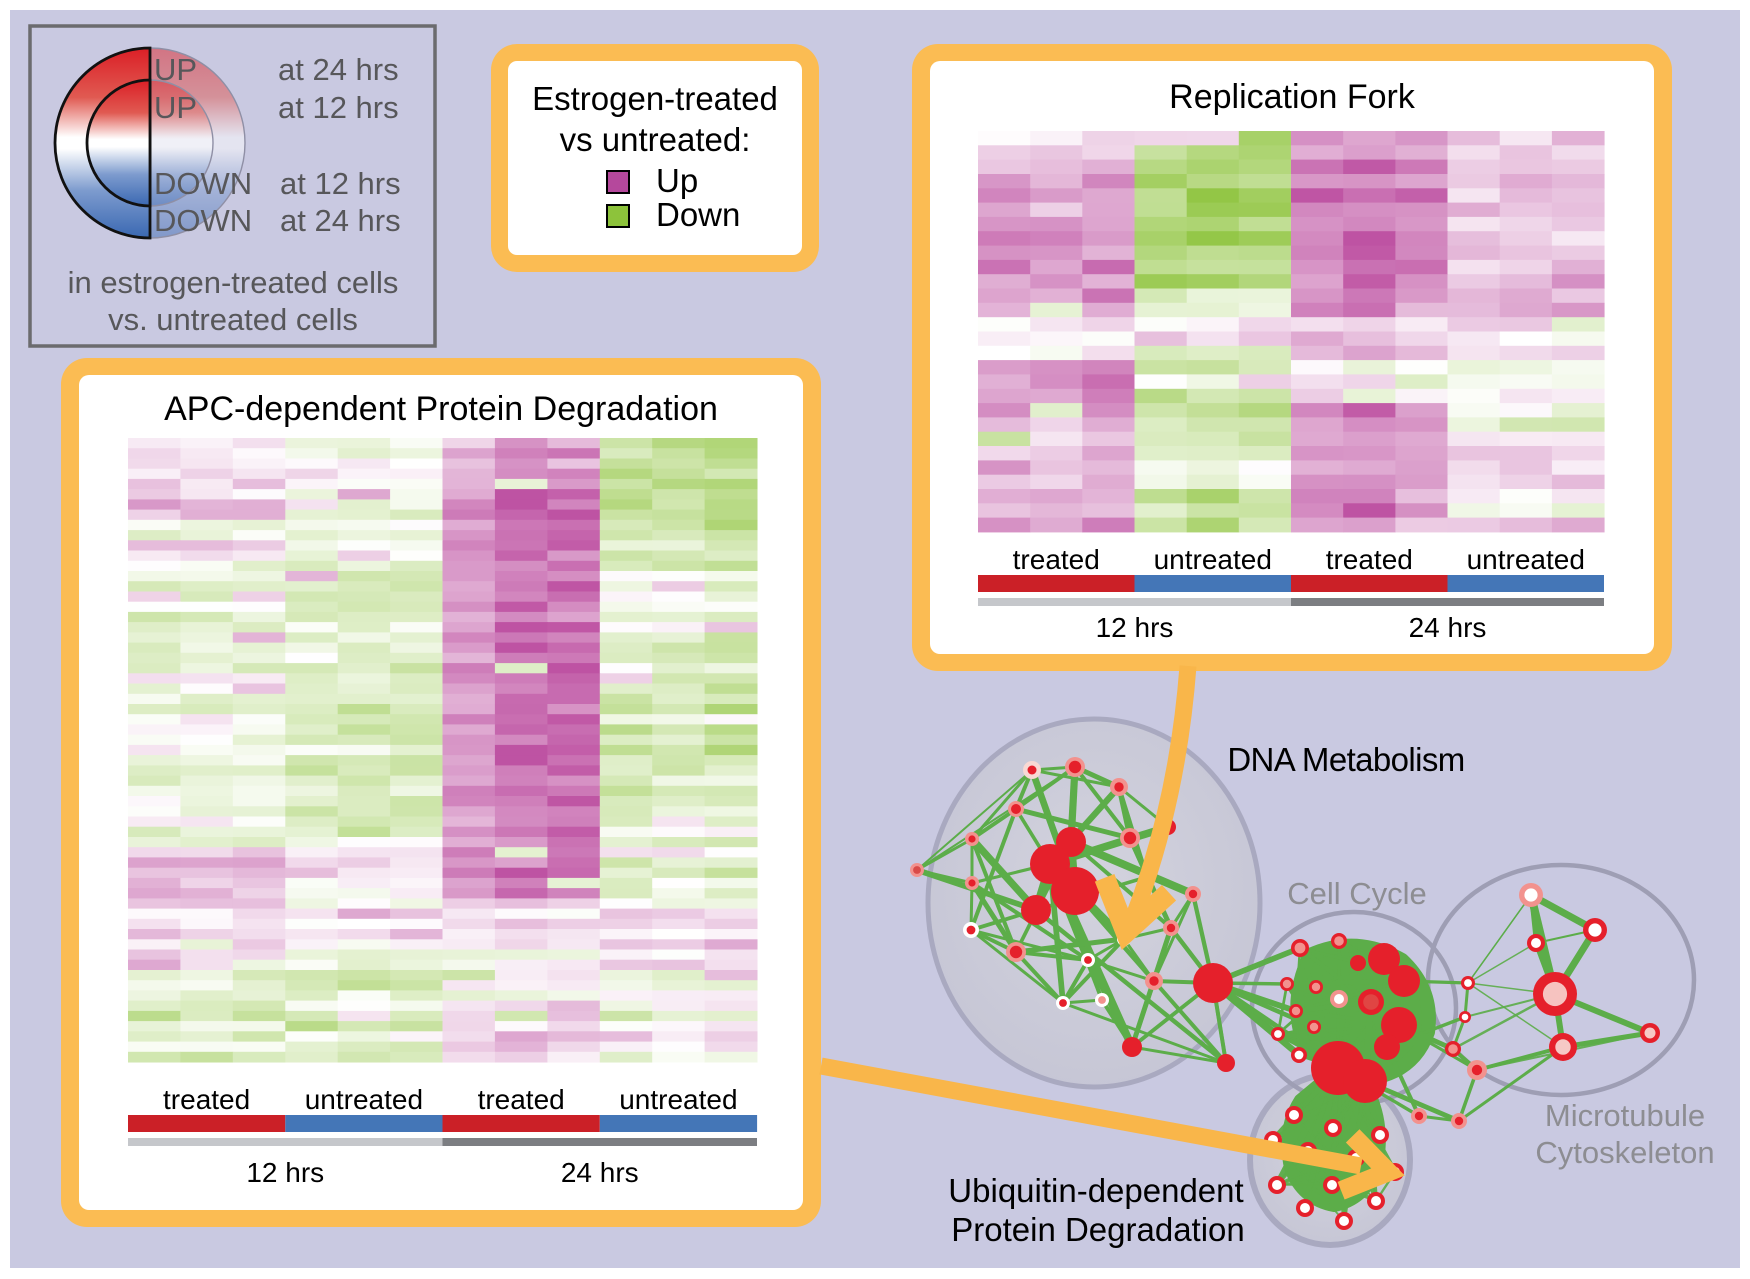 The image size is (1750, 1279). What do you see at coordinates (233, 282) in the screenshot?
I see `svg-text: in estrogen-treated cells` at bounding box center [233, 282].